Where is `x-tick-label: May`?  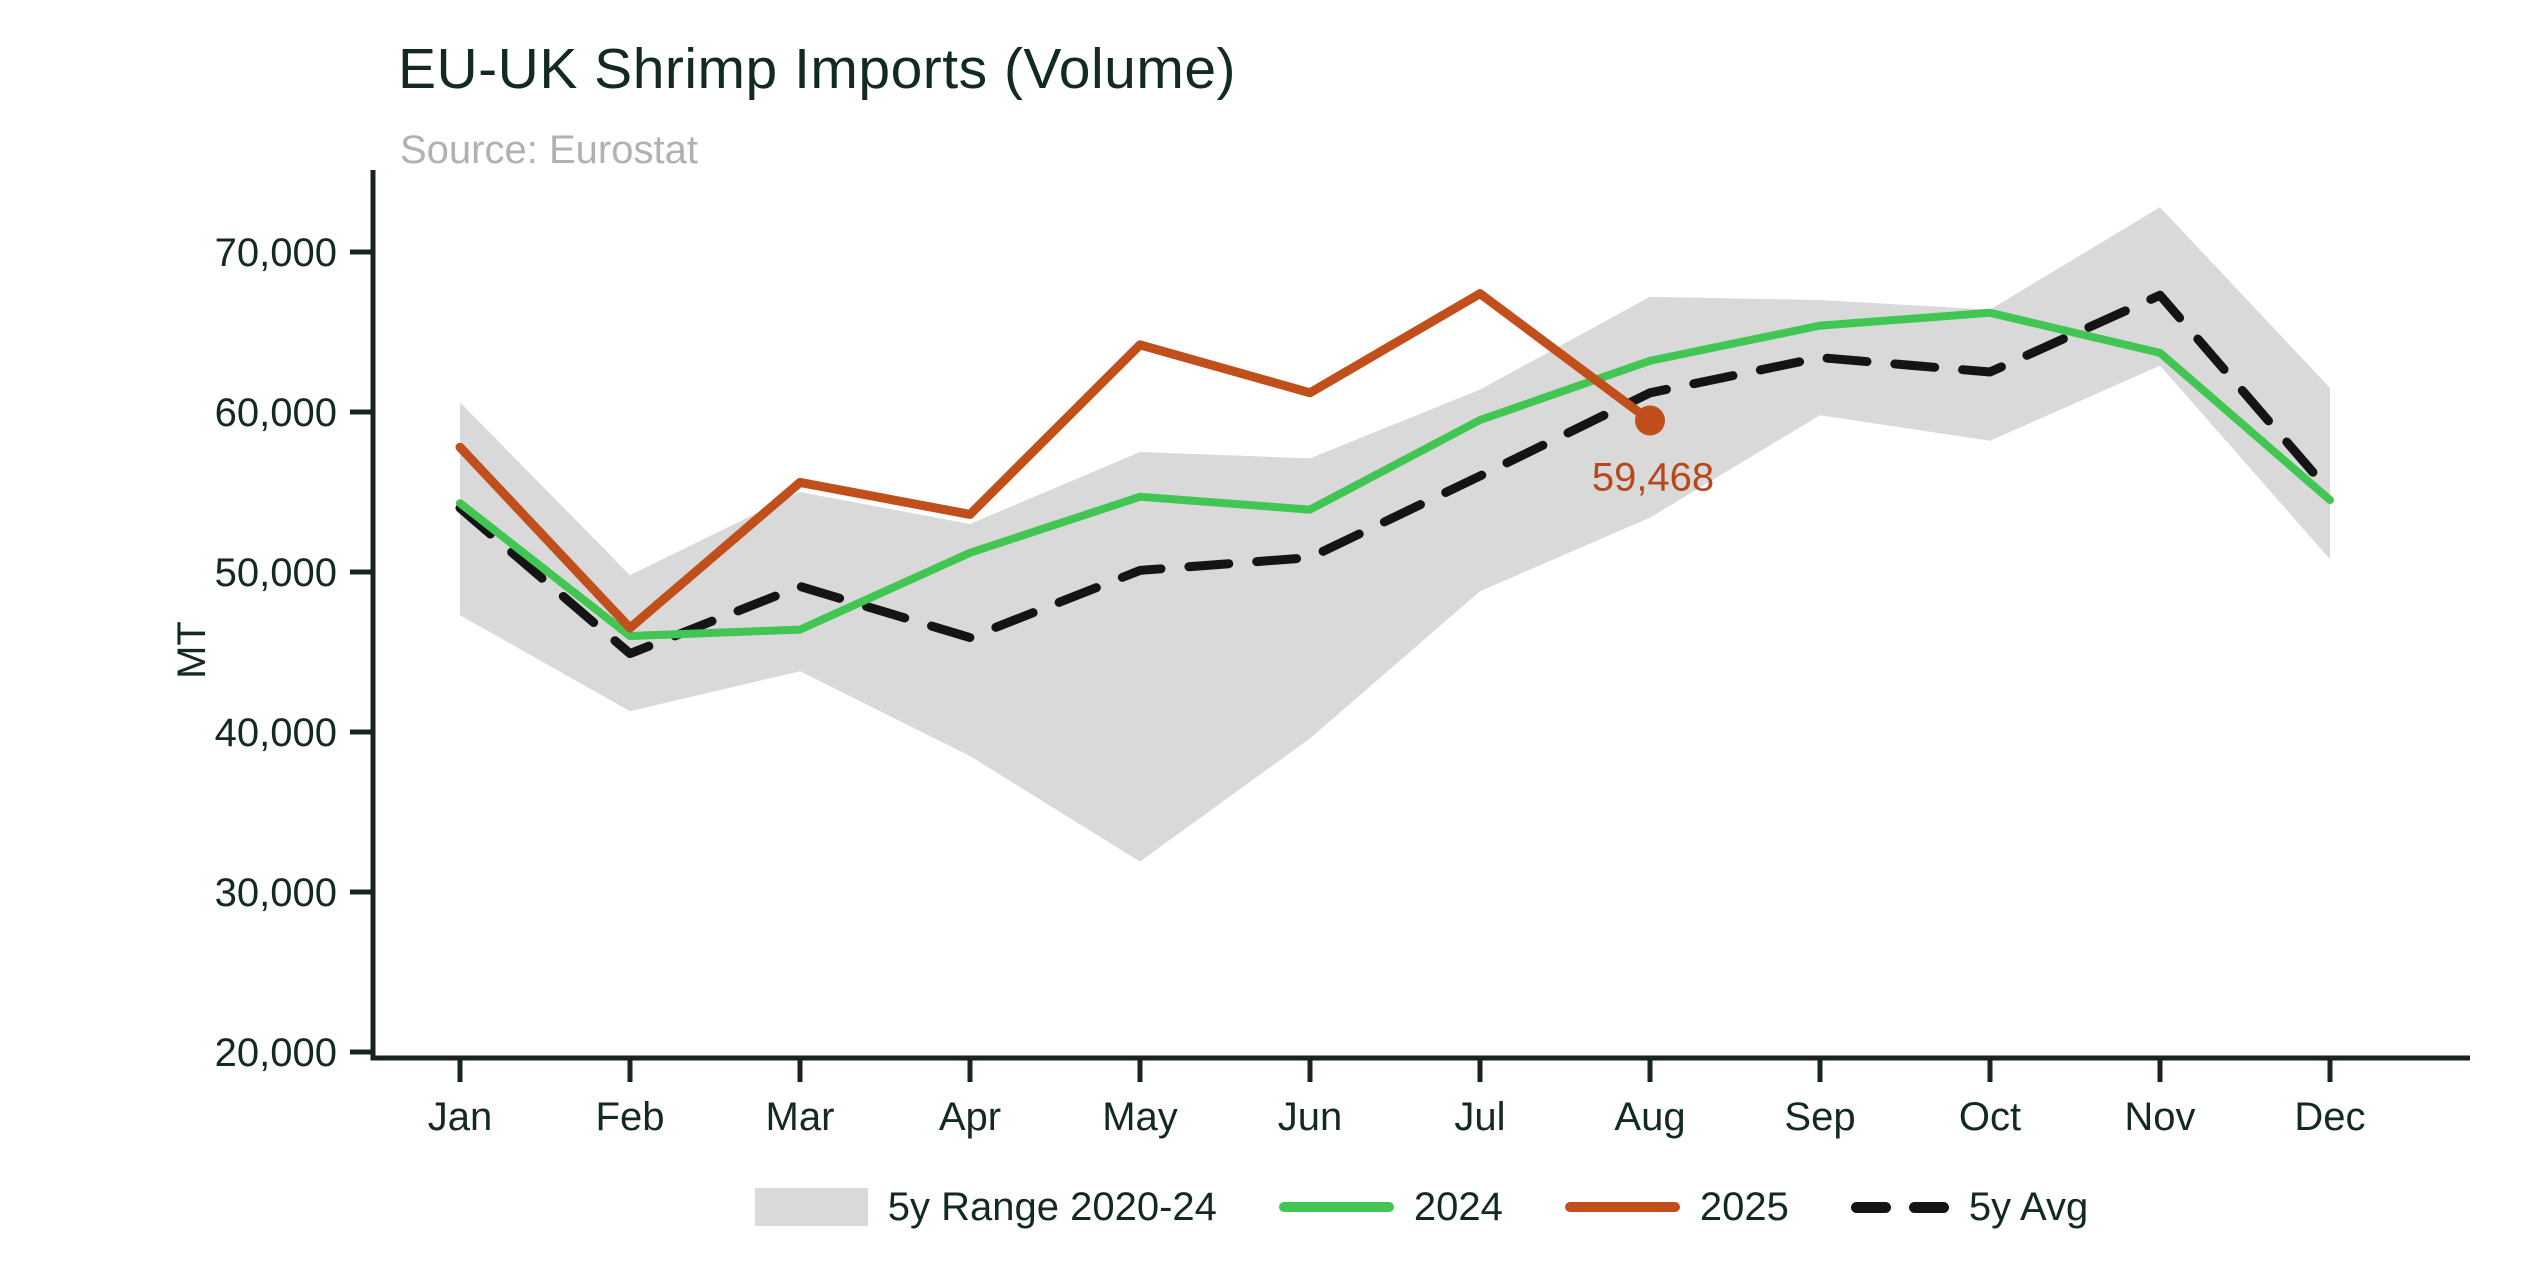
x-tick-label: May is located at coordinates (1140, 1117).